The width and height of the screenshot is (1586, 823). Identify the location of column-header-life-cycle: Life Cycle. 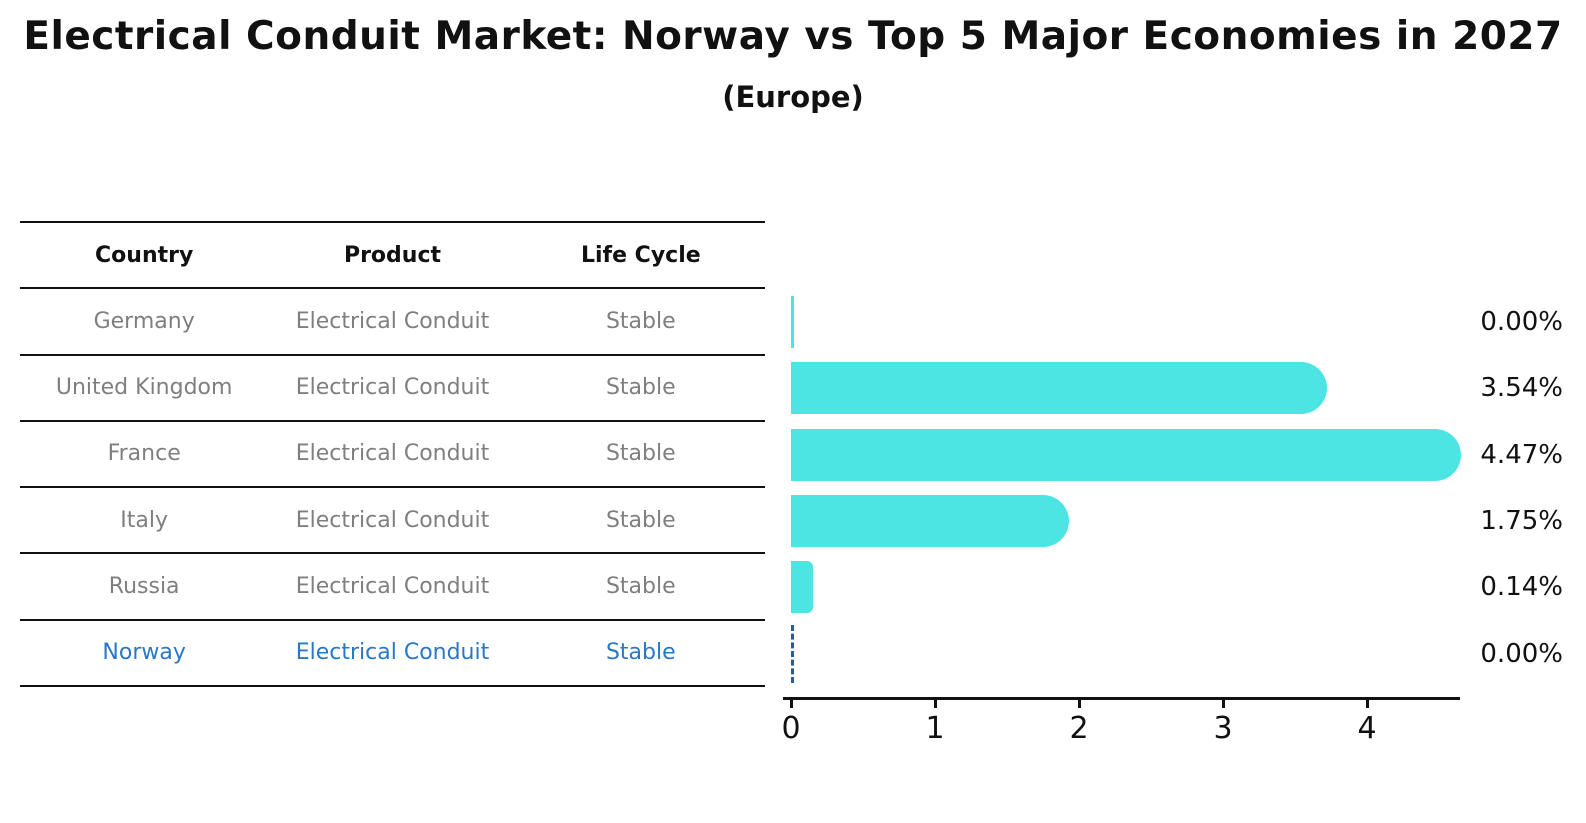
(640, 255).